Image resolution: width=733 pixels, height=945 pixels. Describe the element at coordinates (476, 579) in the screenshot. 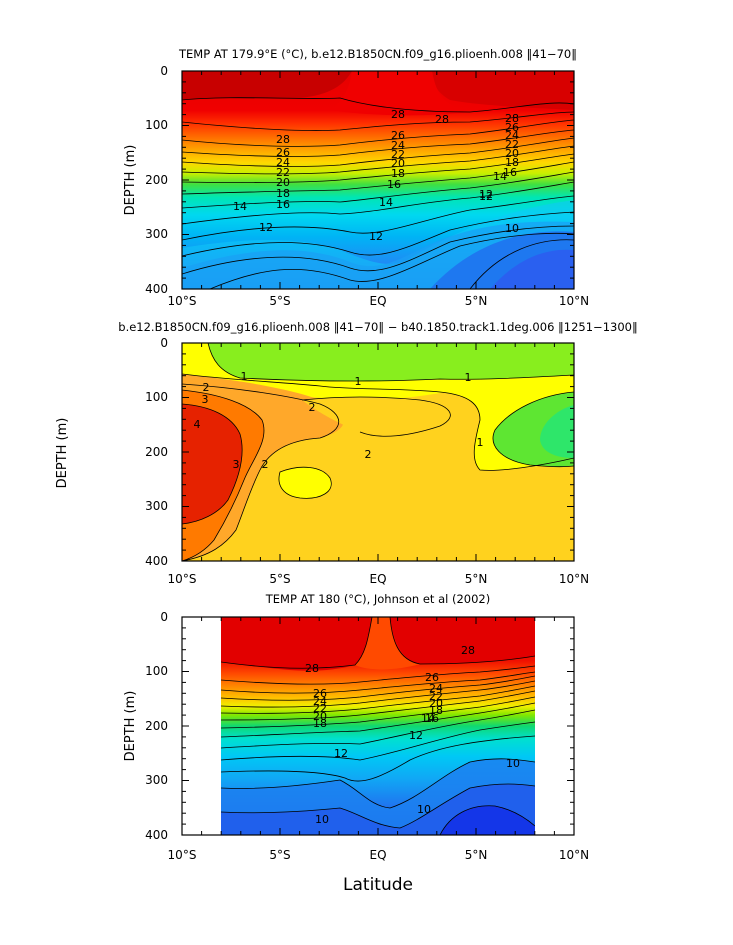

I see `panel-2-x-tick: 5°N` at that location.